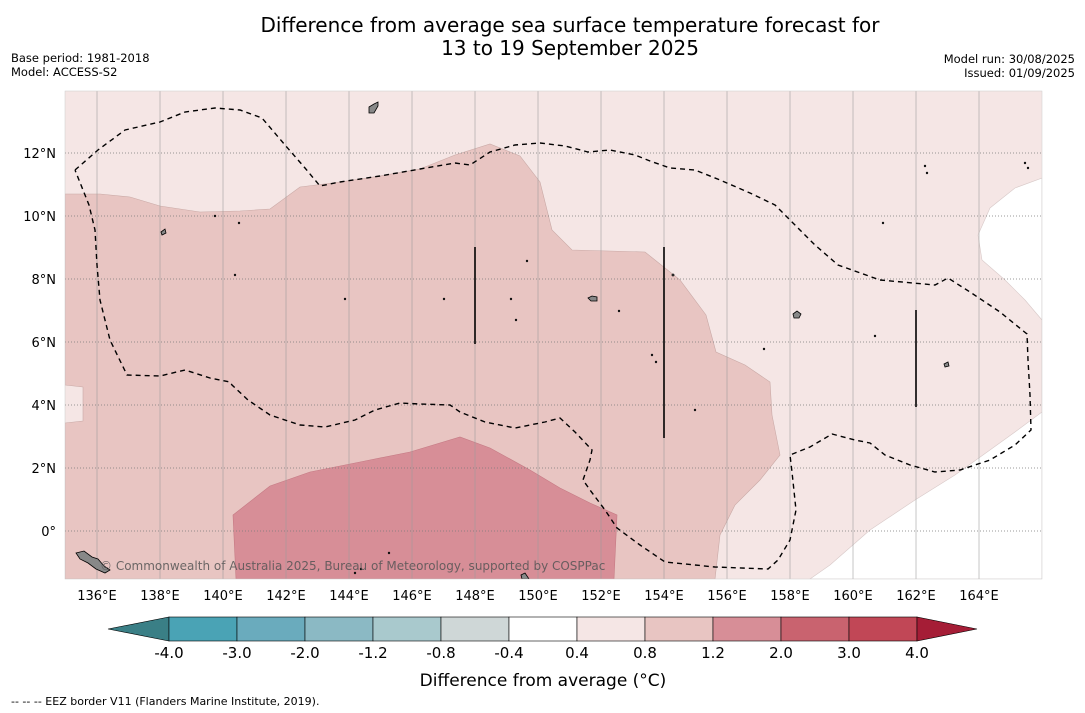 The height and width of the screenshot is (713, 1085). I want to click on meta-left: Base period: 1981-2018 Model: ACCESS-S2, so click(80, 65).